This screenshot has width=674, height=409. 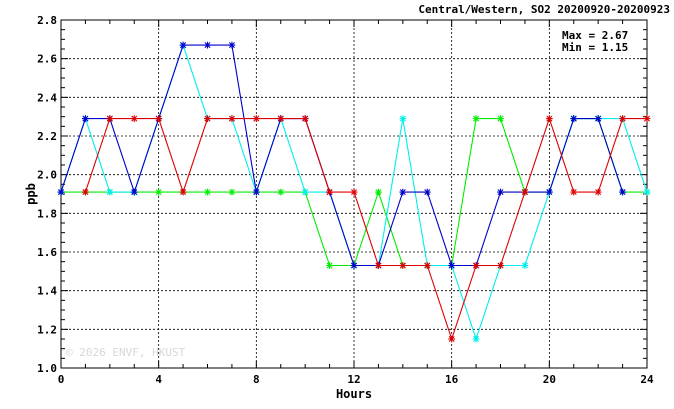 What do you see at coordinates (47, 291) in the screenshot?
I see `y-tick-label: 1.4` at bounding box center [47, 291].